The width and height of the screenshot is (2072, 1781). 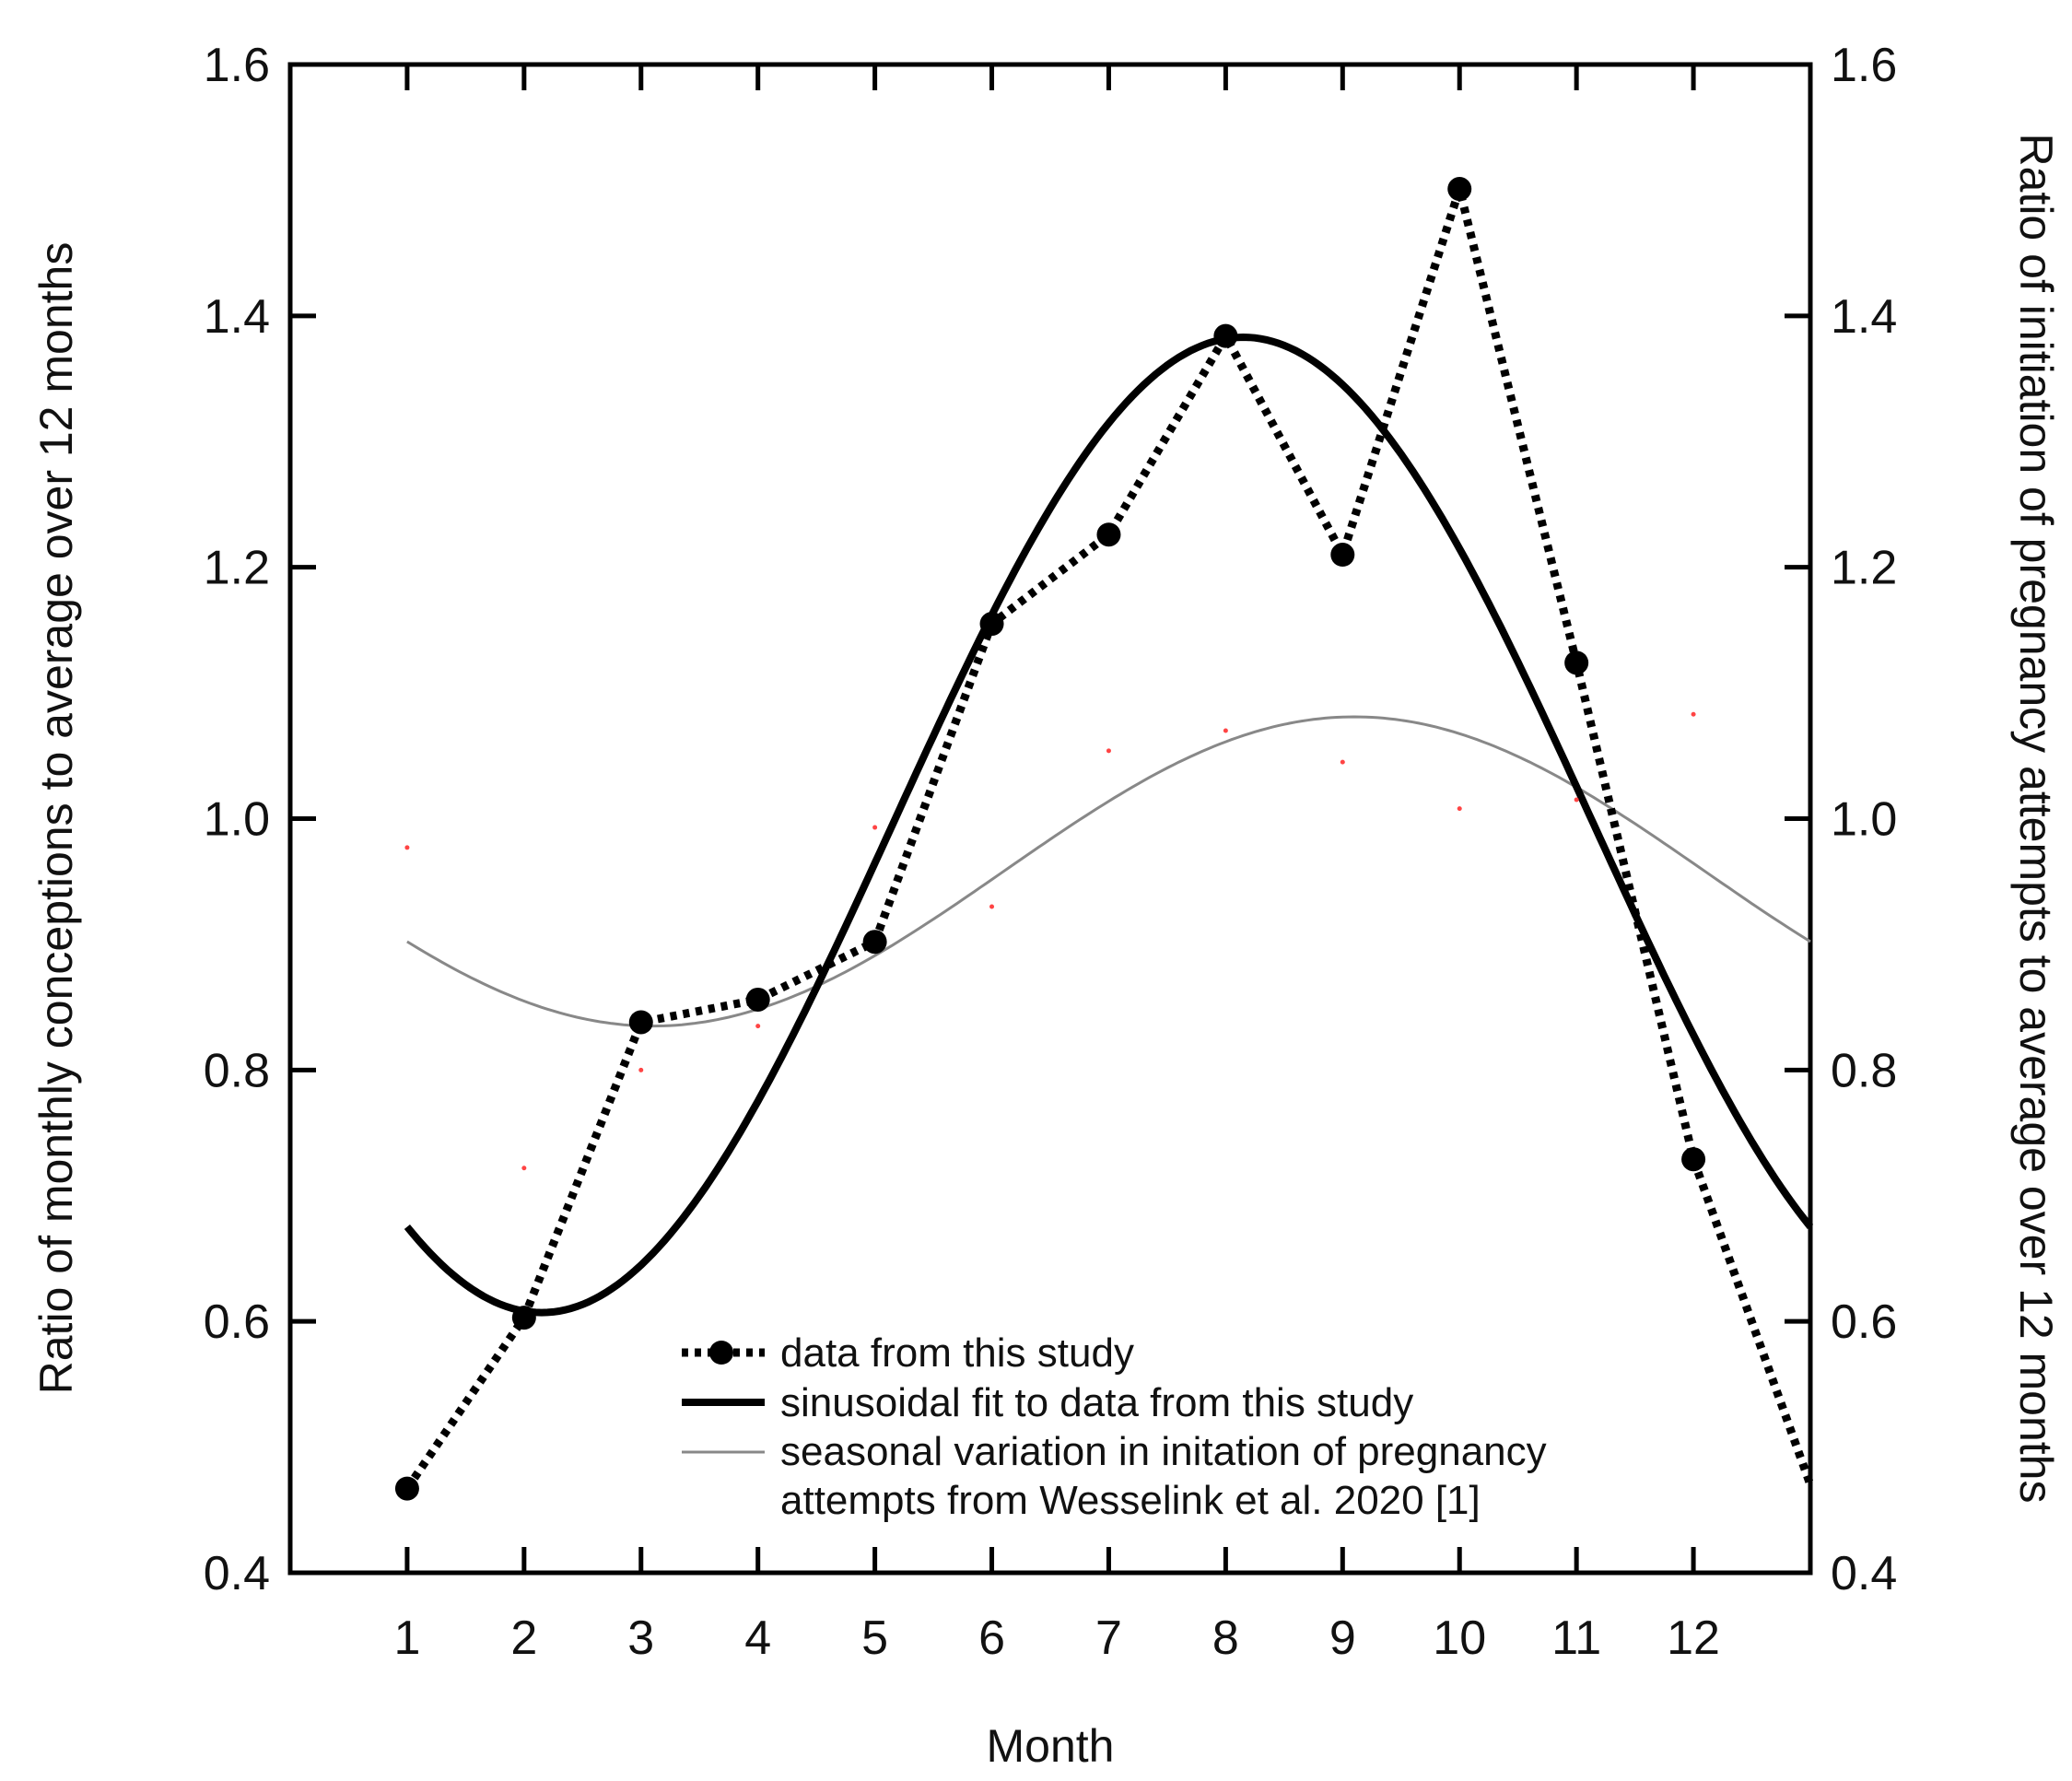 I want to click on x-tick-label: 8, so click(x=1225, y=1638).